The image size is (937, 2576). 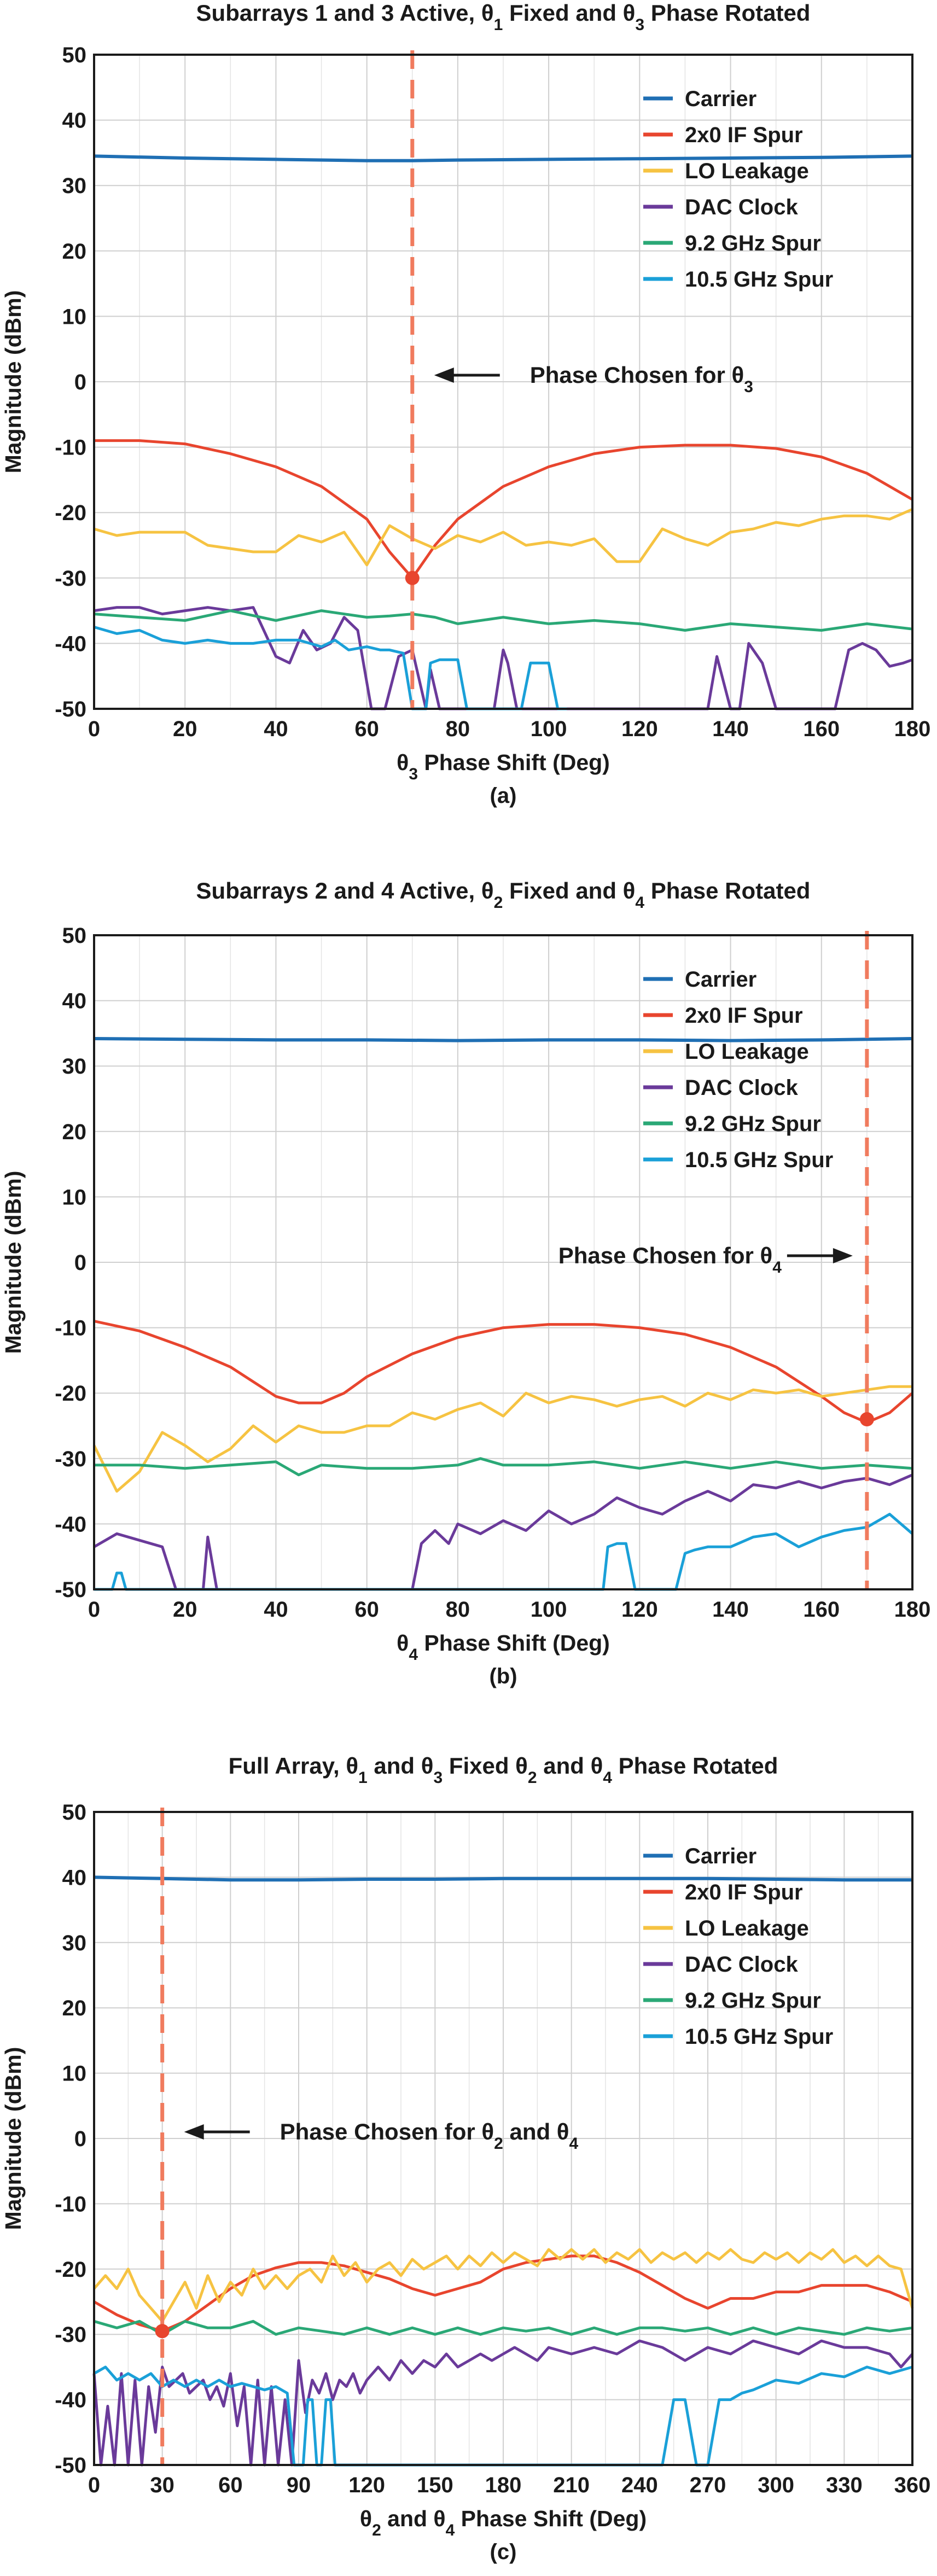 What do you see at coordinates (640, 2485) in the screenshot?
I see `x-tick-label: 240` at bounding box center [640, 2485].